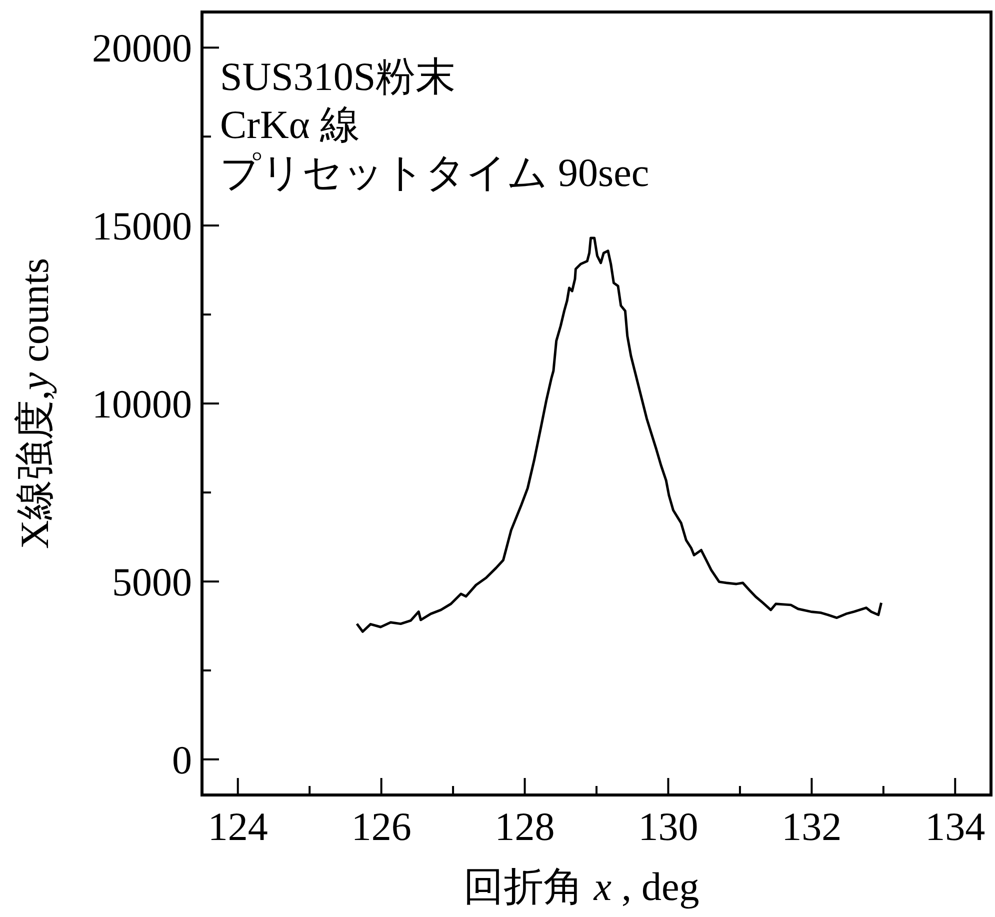 Image resolution: width=995 pixels, height=917 pixels. What do you see at coordinates (34, 404) in the screenshot?
I see `y-axis-title: X線強度,y counts` at bounding box center [34, 404].